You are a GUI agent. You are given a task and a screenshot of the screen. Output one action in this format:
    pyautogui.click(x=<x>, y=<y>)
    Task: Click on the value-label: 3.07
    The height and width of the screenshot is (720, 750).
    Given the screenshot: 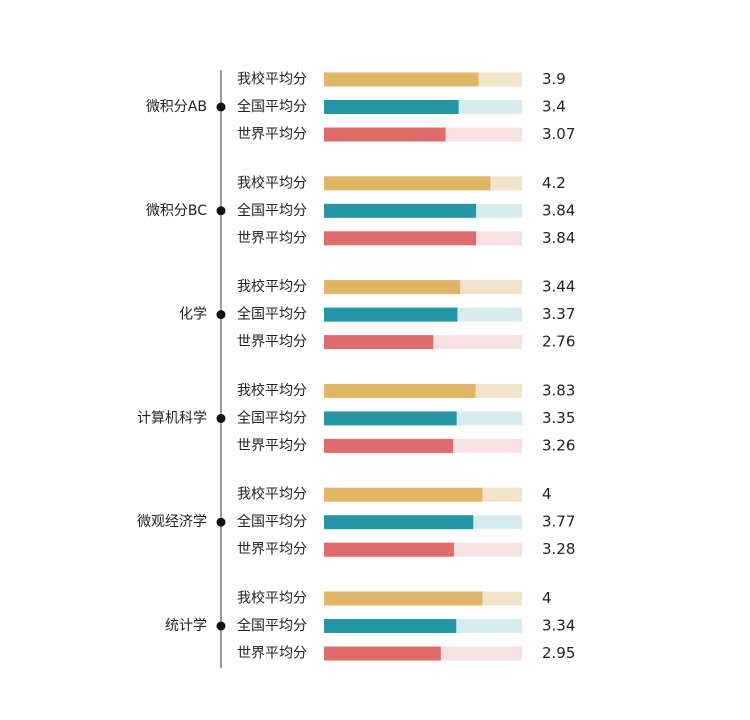 What is the action you would take?
    pyautogui.click(x=558, y=134)
    